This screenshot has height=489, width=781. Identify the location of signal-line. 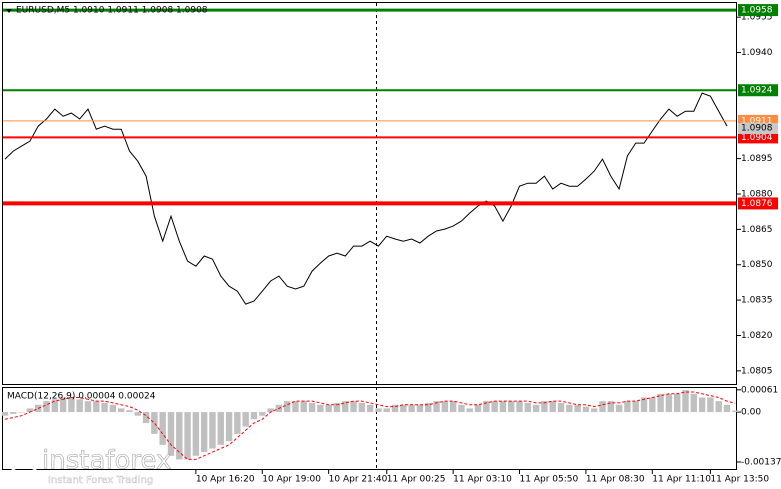
(370, 425).